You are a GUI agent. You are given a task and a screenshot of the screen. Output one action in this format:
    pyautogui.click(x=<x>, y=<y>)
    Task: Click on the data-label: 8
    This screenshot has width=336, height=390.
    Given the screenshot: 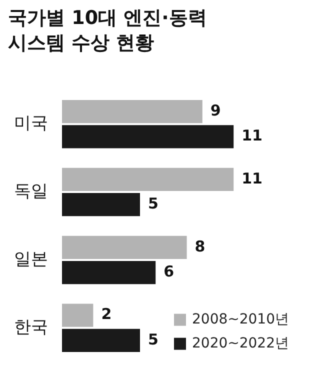 What is the action you would take?
    pyautogui.click(x=200, y=246)
    